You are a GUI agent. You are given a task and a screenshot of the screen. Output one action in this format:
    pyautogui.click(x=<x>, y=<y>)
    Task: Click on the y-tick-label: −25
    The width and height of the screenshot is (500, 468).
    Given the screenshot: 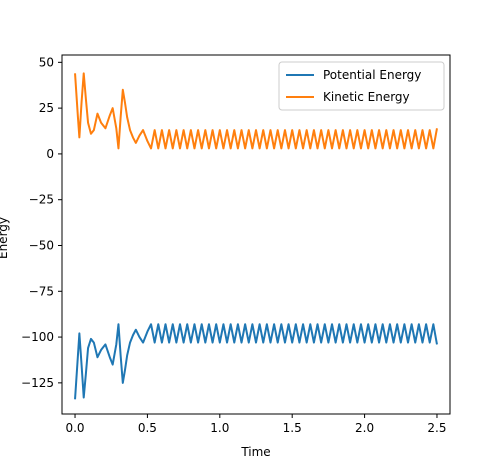 What is the action you would take?
    pyautogui.click(x=41, y=200)
    